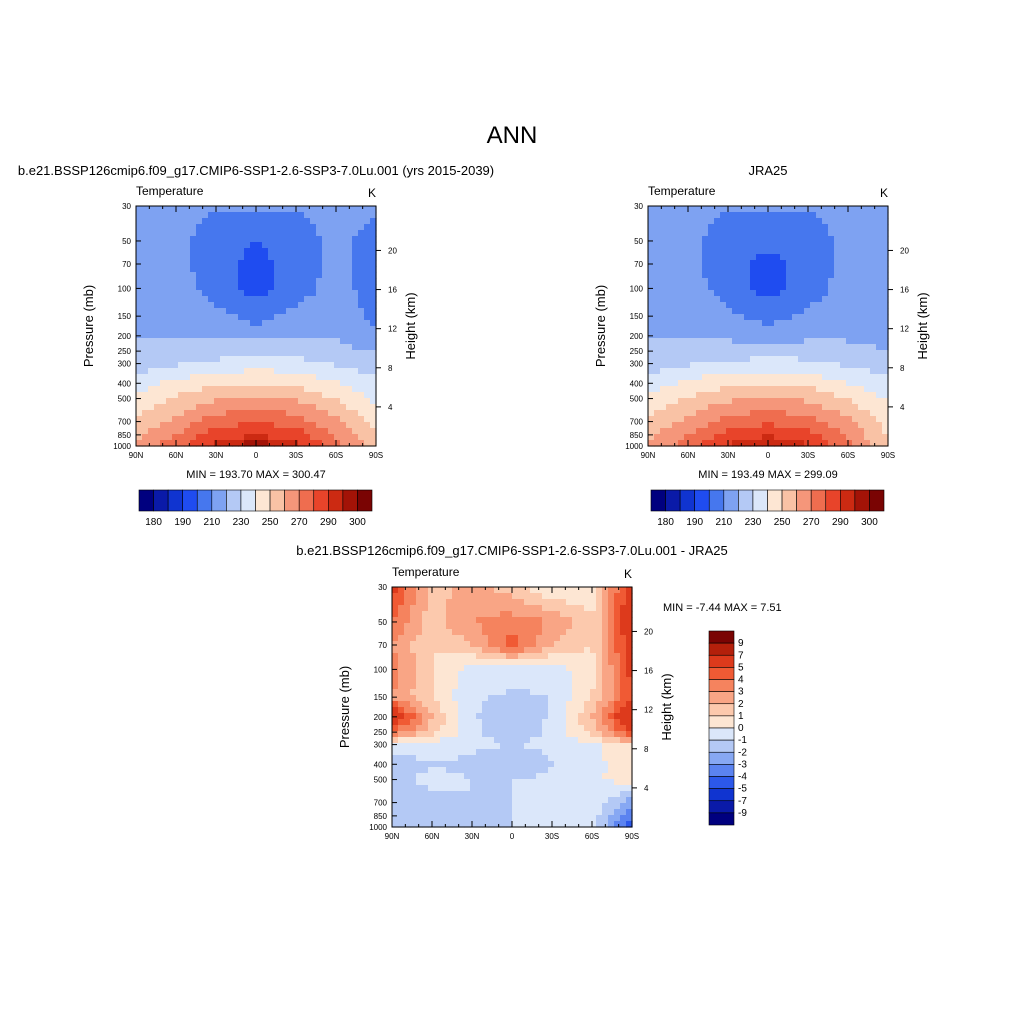 This screenshot has height=1024, width=1024. Describe the element at coordinates (767, 475) in the screenshot. I see `panel-obs-minmax: MIN = 193.49 MAX = 299.09` at that location.